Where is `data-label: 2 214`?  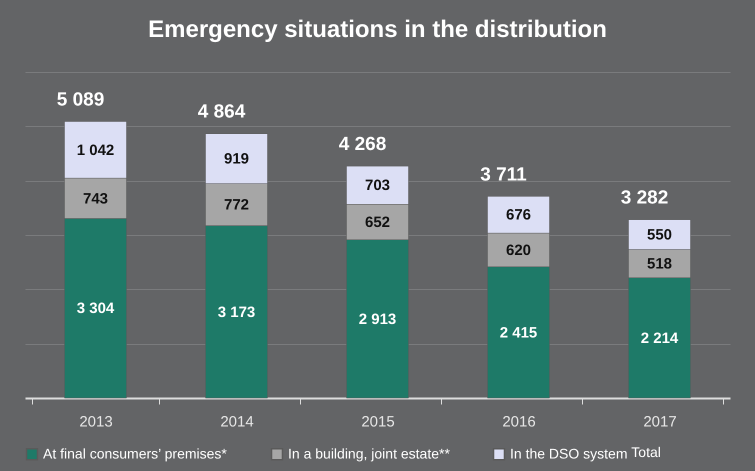
data-label: 2 214 is located at coordinates (659, 338).